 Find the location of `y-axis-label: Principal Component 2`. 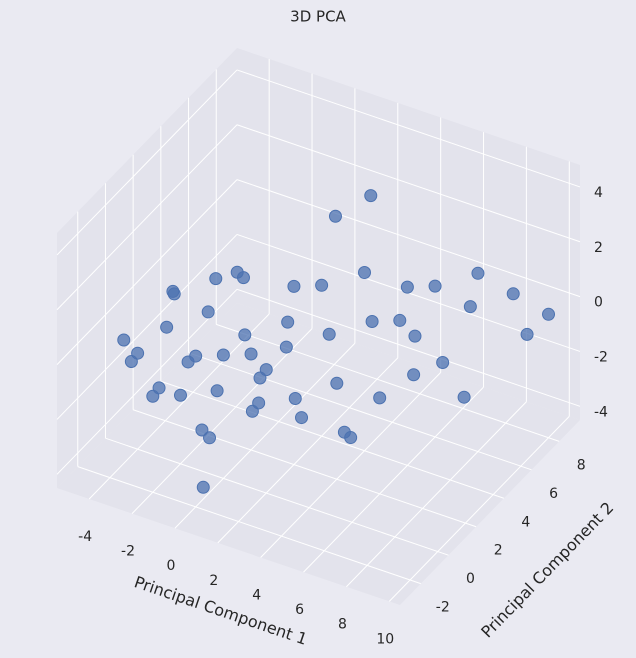

y-axis-label: Principal Component 2 is located at coordinates (547, 569).